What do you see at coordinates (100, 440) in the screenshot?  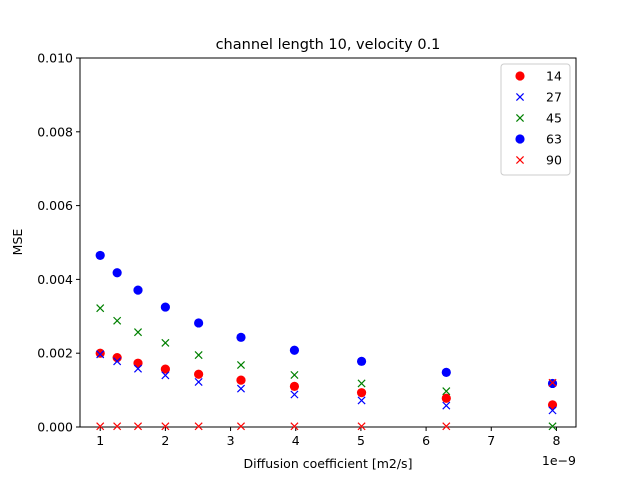 I see `x-tick-label: 1` at bounding box center [100, 440].